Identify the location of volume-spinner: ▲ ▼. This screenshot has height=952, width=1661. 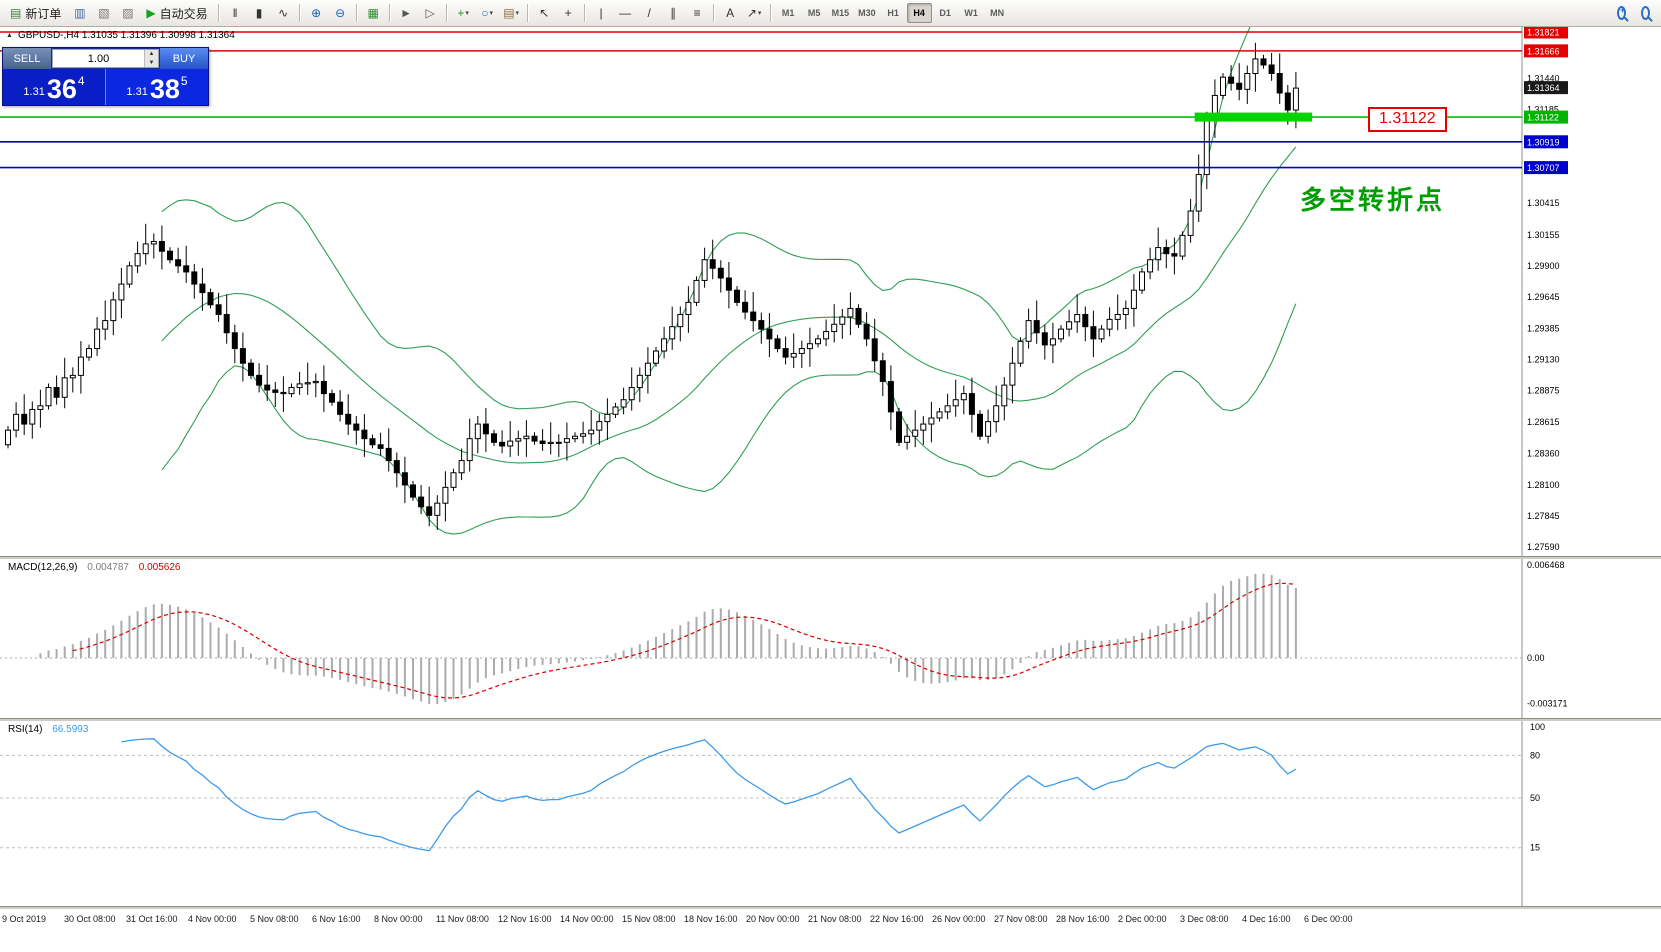
(151, 58).